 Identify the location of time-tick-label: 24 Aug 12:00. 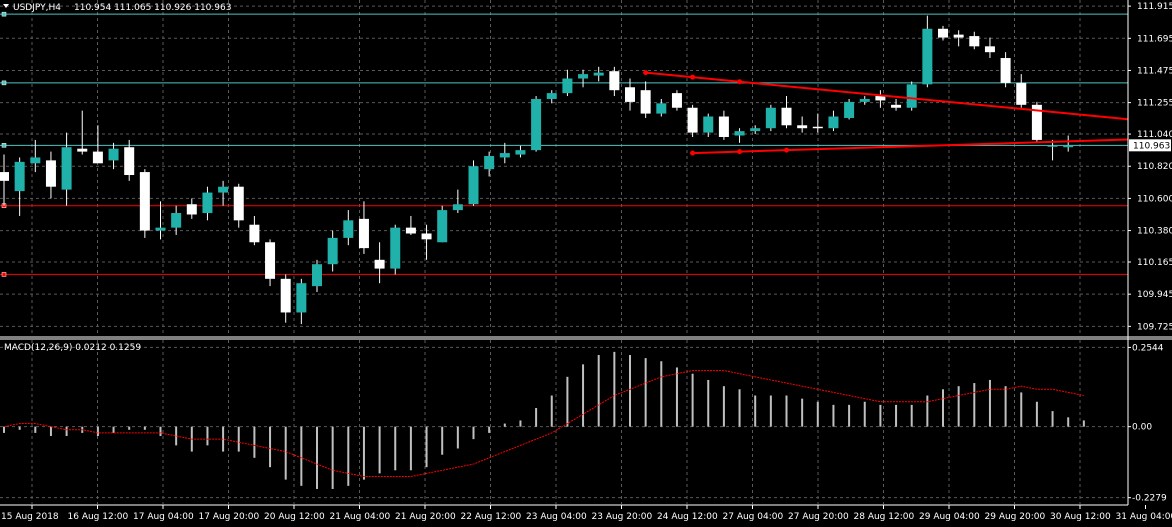
(687, 517).